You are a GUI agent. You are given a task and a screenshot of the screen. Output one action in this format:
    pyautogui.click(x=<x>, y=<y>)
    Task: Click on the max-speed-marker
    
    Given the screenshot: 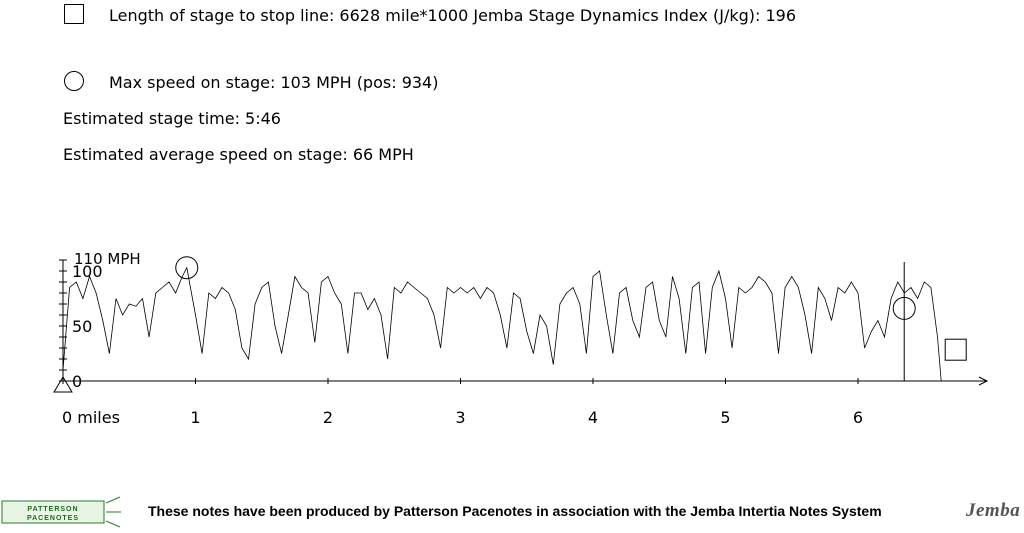 What is the action you would take?
    pyautogui.click(x=187, y=268)
    